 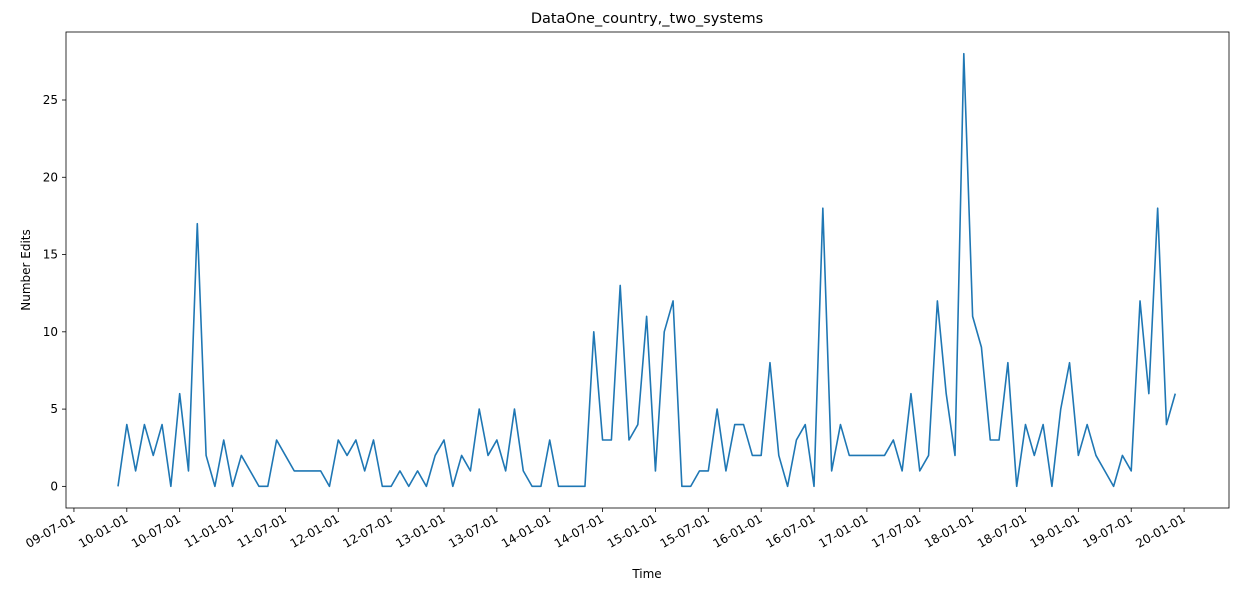 I want to click on y-tick-label: 5, so click(x=54, y=409).